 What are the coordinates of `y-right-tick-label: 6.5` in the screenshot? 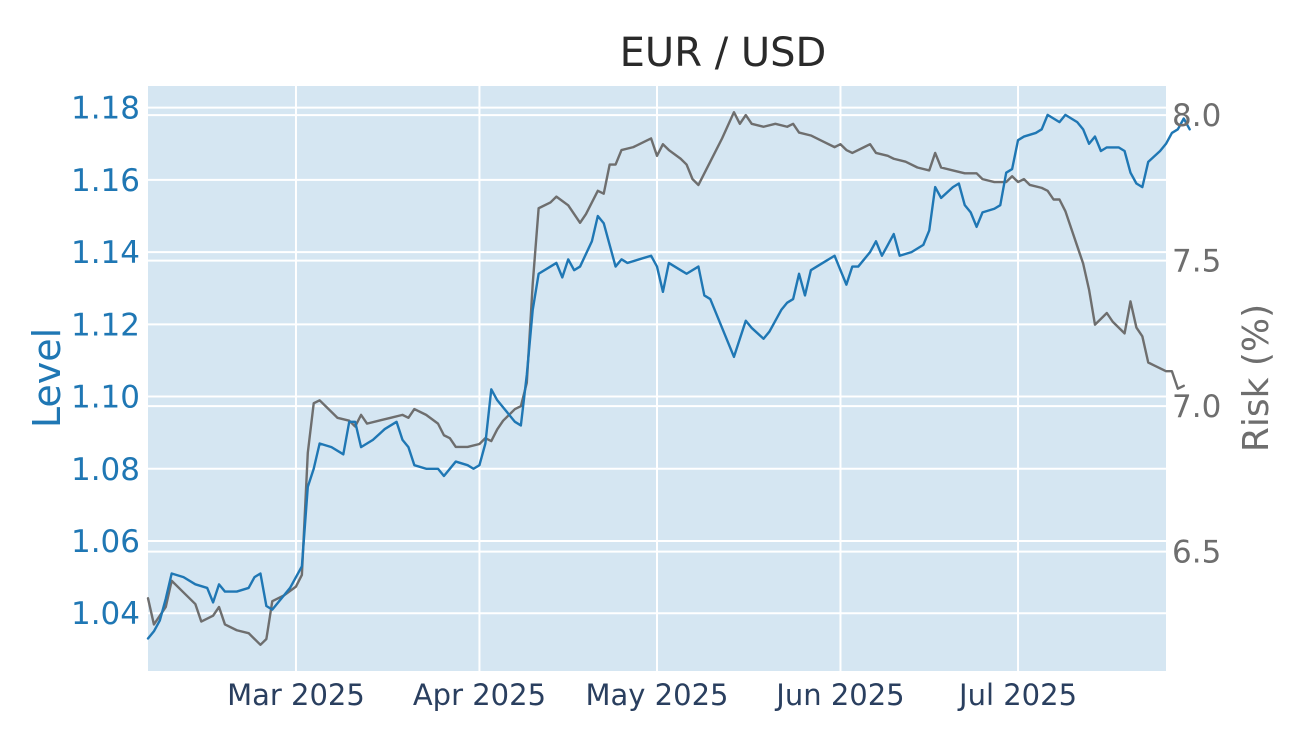 It's located at (1196, 553).